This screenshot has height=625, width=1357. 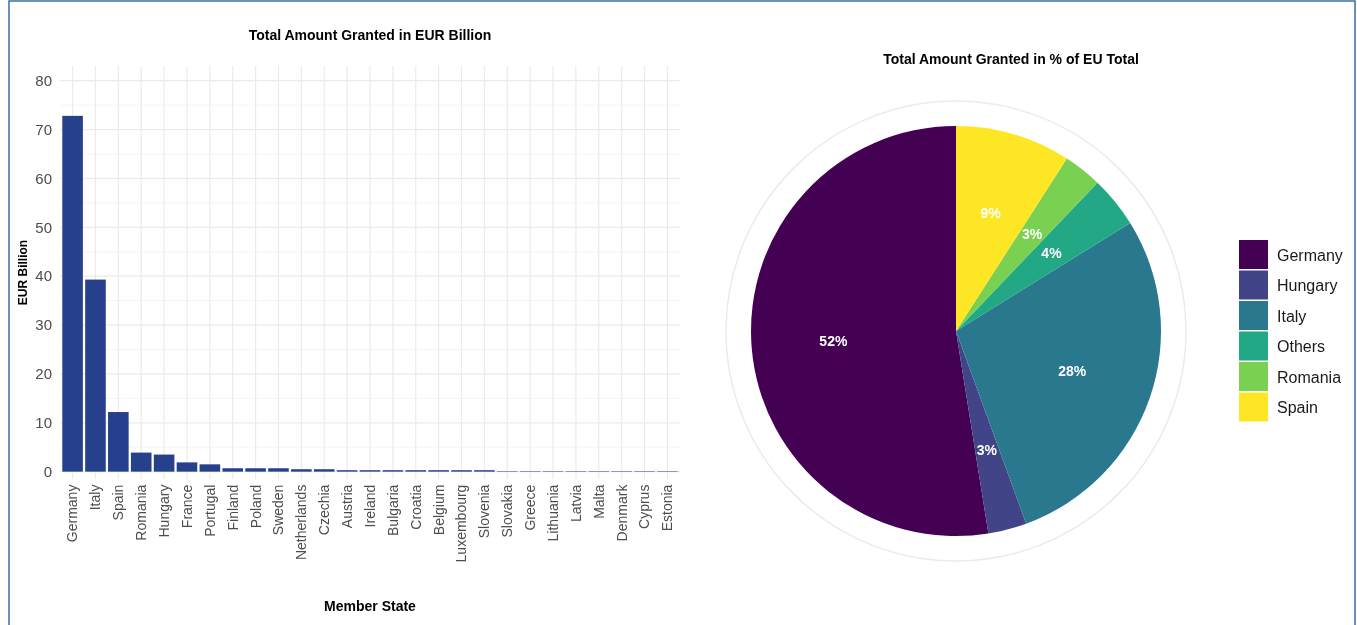 What do you see at coordinates (833, 340) in the screenshot?
I see `data-label: 52%` at bounding box center [833, 340].